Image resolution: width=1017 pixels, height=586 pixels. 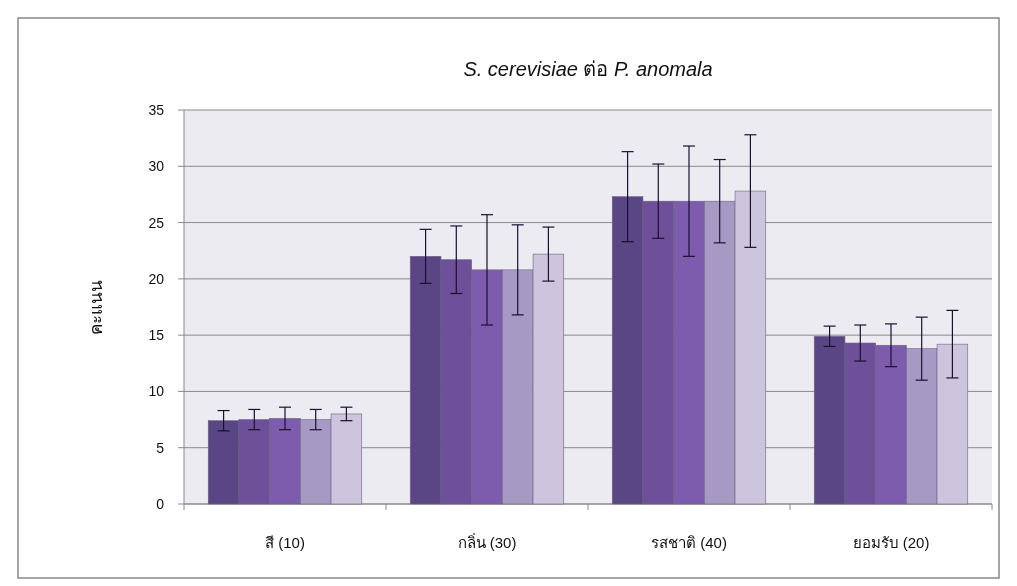 I want to click on y-axis-title: คะแนน, so click(x=96, y=307).